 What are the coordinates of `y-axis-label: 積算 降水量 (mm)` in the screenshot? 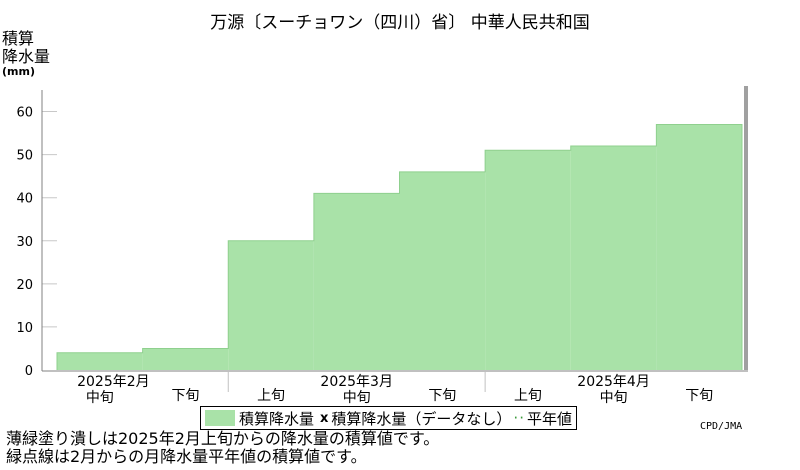 It's located at (26, 54).